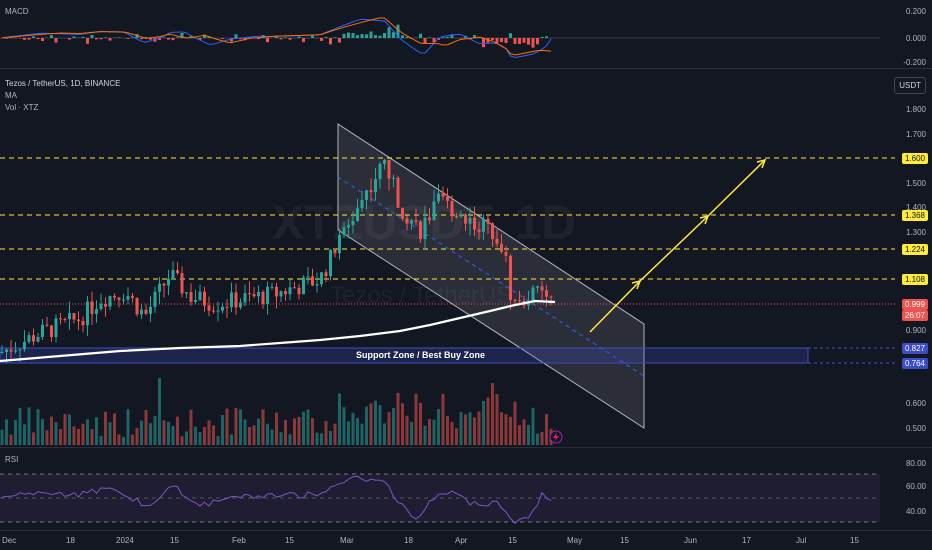 This screenshot has height=550, width=932. I want to click on x-label-dec: Dec, so click(9, 540).